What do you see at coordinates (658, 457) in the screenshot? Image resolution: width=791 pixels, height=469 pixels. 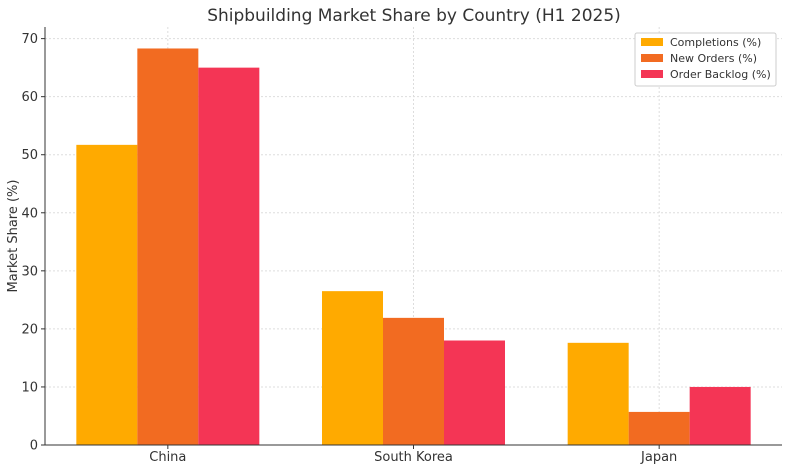 I see `x-tick-label: Japan` at bounding box center [658, 457].